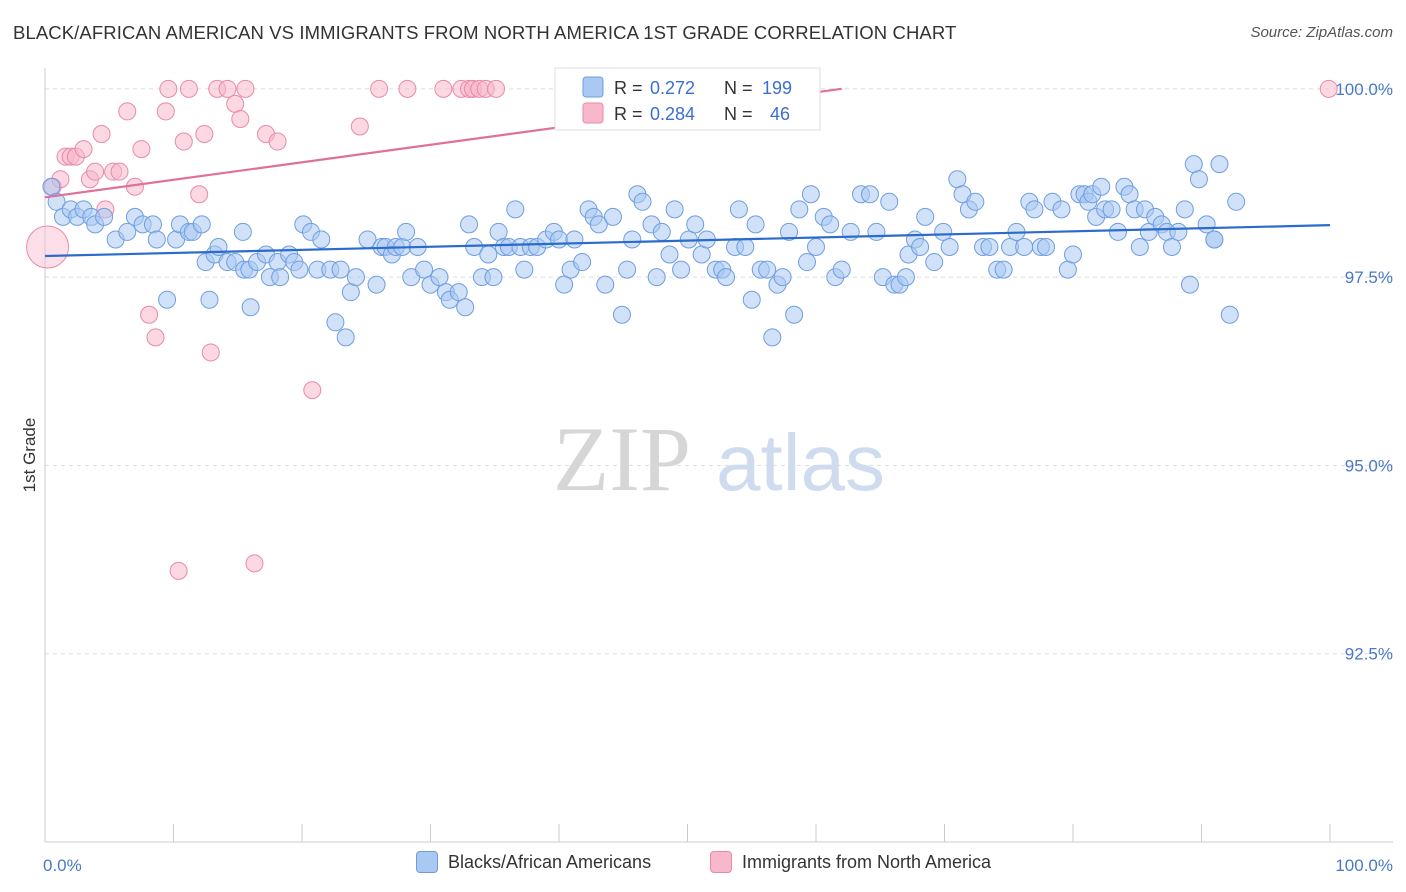 This screenshot has height=892, width=1406. I want to click on bottom-legend-label-blue: Blacks/African Americans, so click(550, 861).